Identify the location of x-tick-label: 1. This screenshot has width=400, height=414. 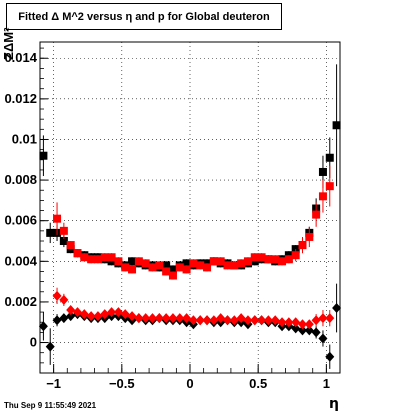
(326, 383).